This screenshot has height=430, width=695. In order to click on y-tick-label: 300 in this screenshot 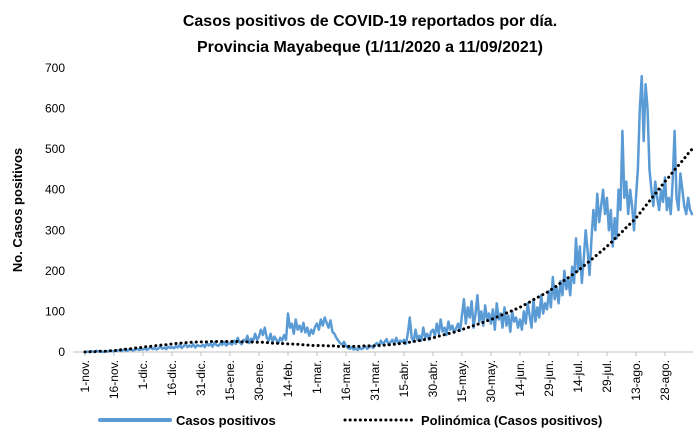, I will do `click(55, 230)`.